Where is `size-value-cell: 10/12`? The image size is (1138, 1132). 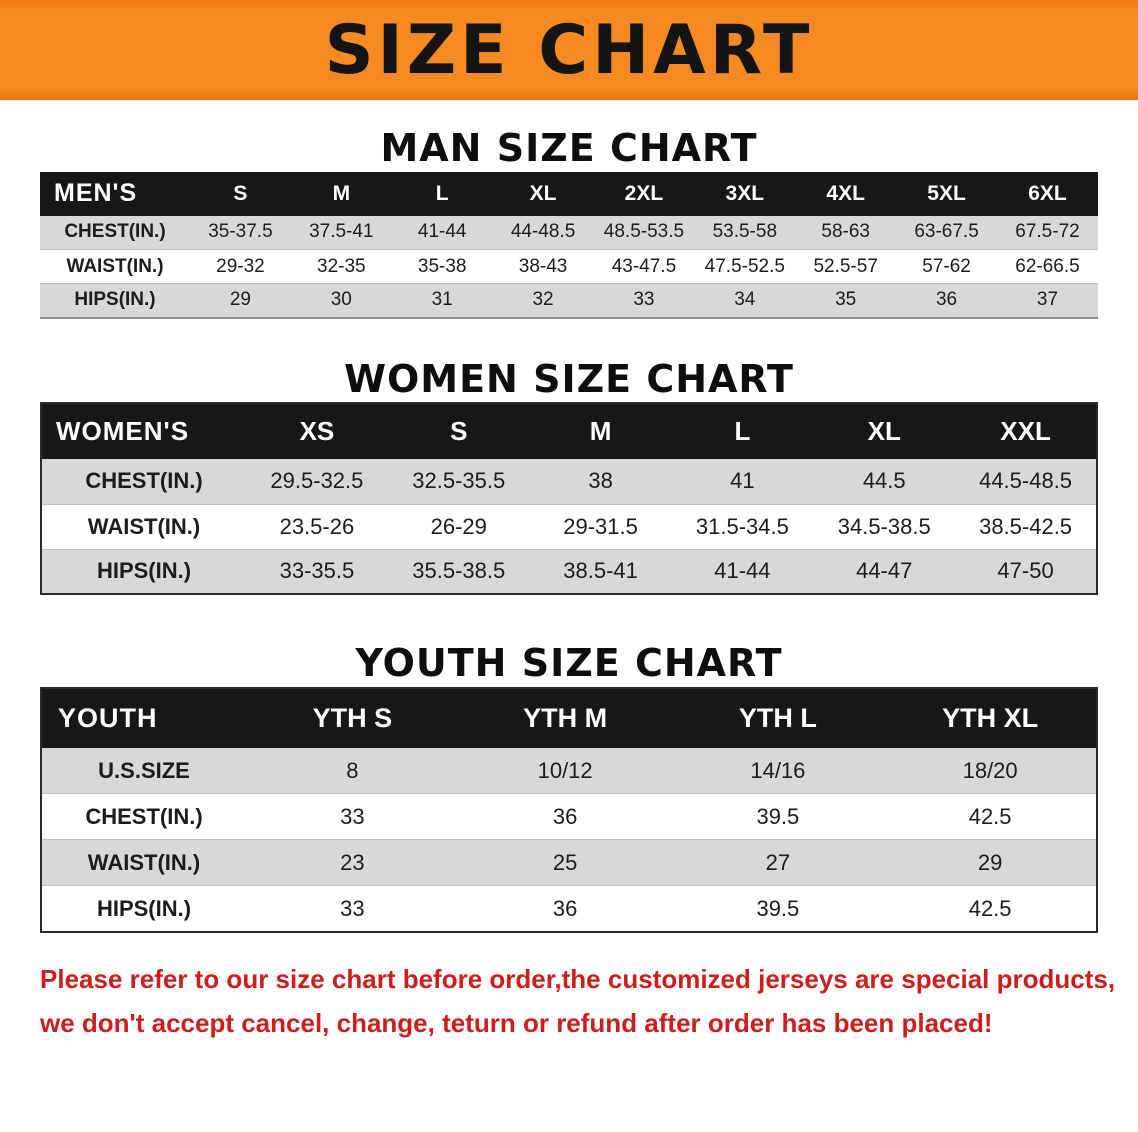 size-value-cell: 10/12 is located at coordinates (565, 770).